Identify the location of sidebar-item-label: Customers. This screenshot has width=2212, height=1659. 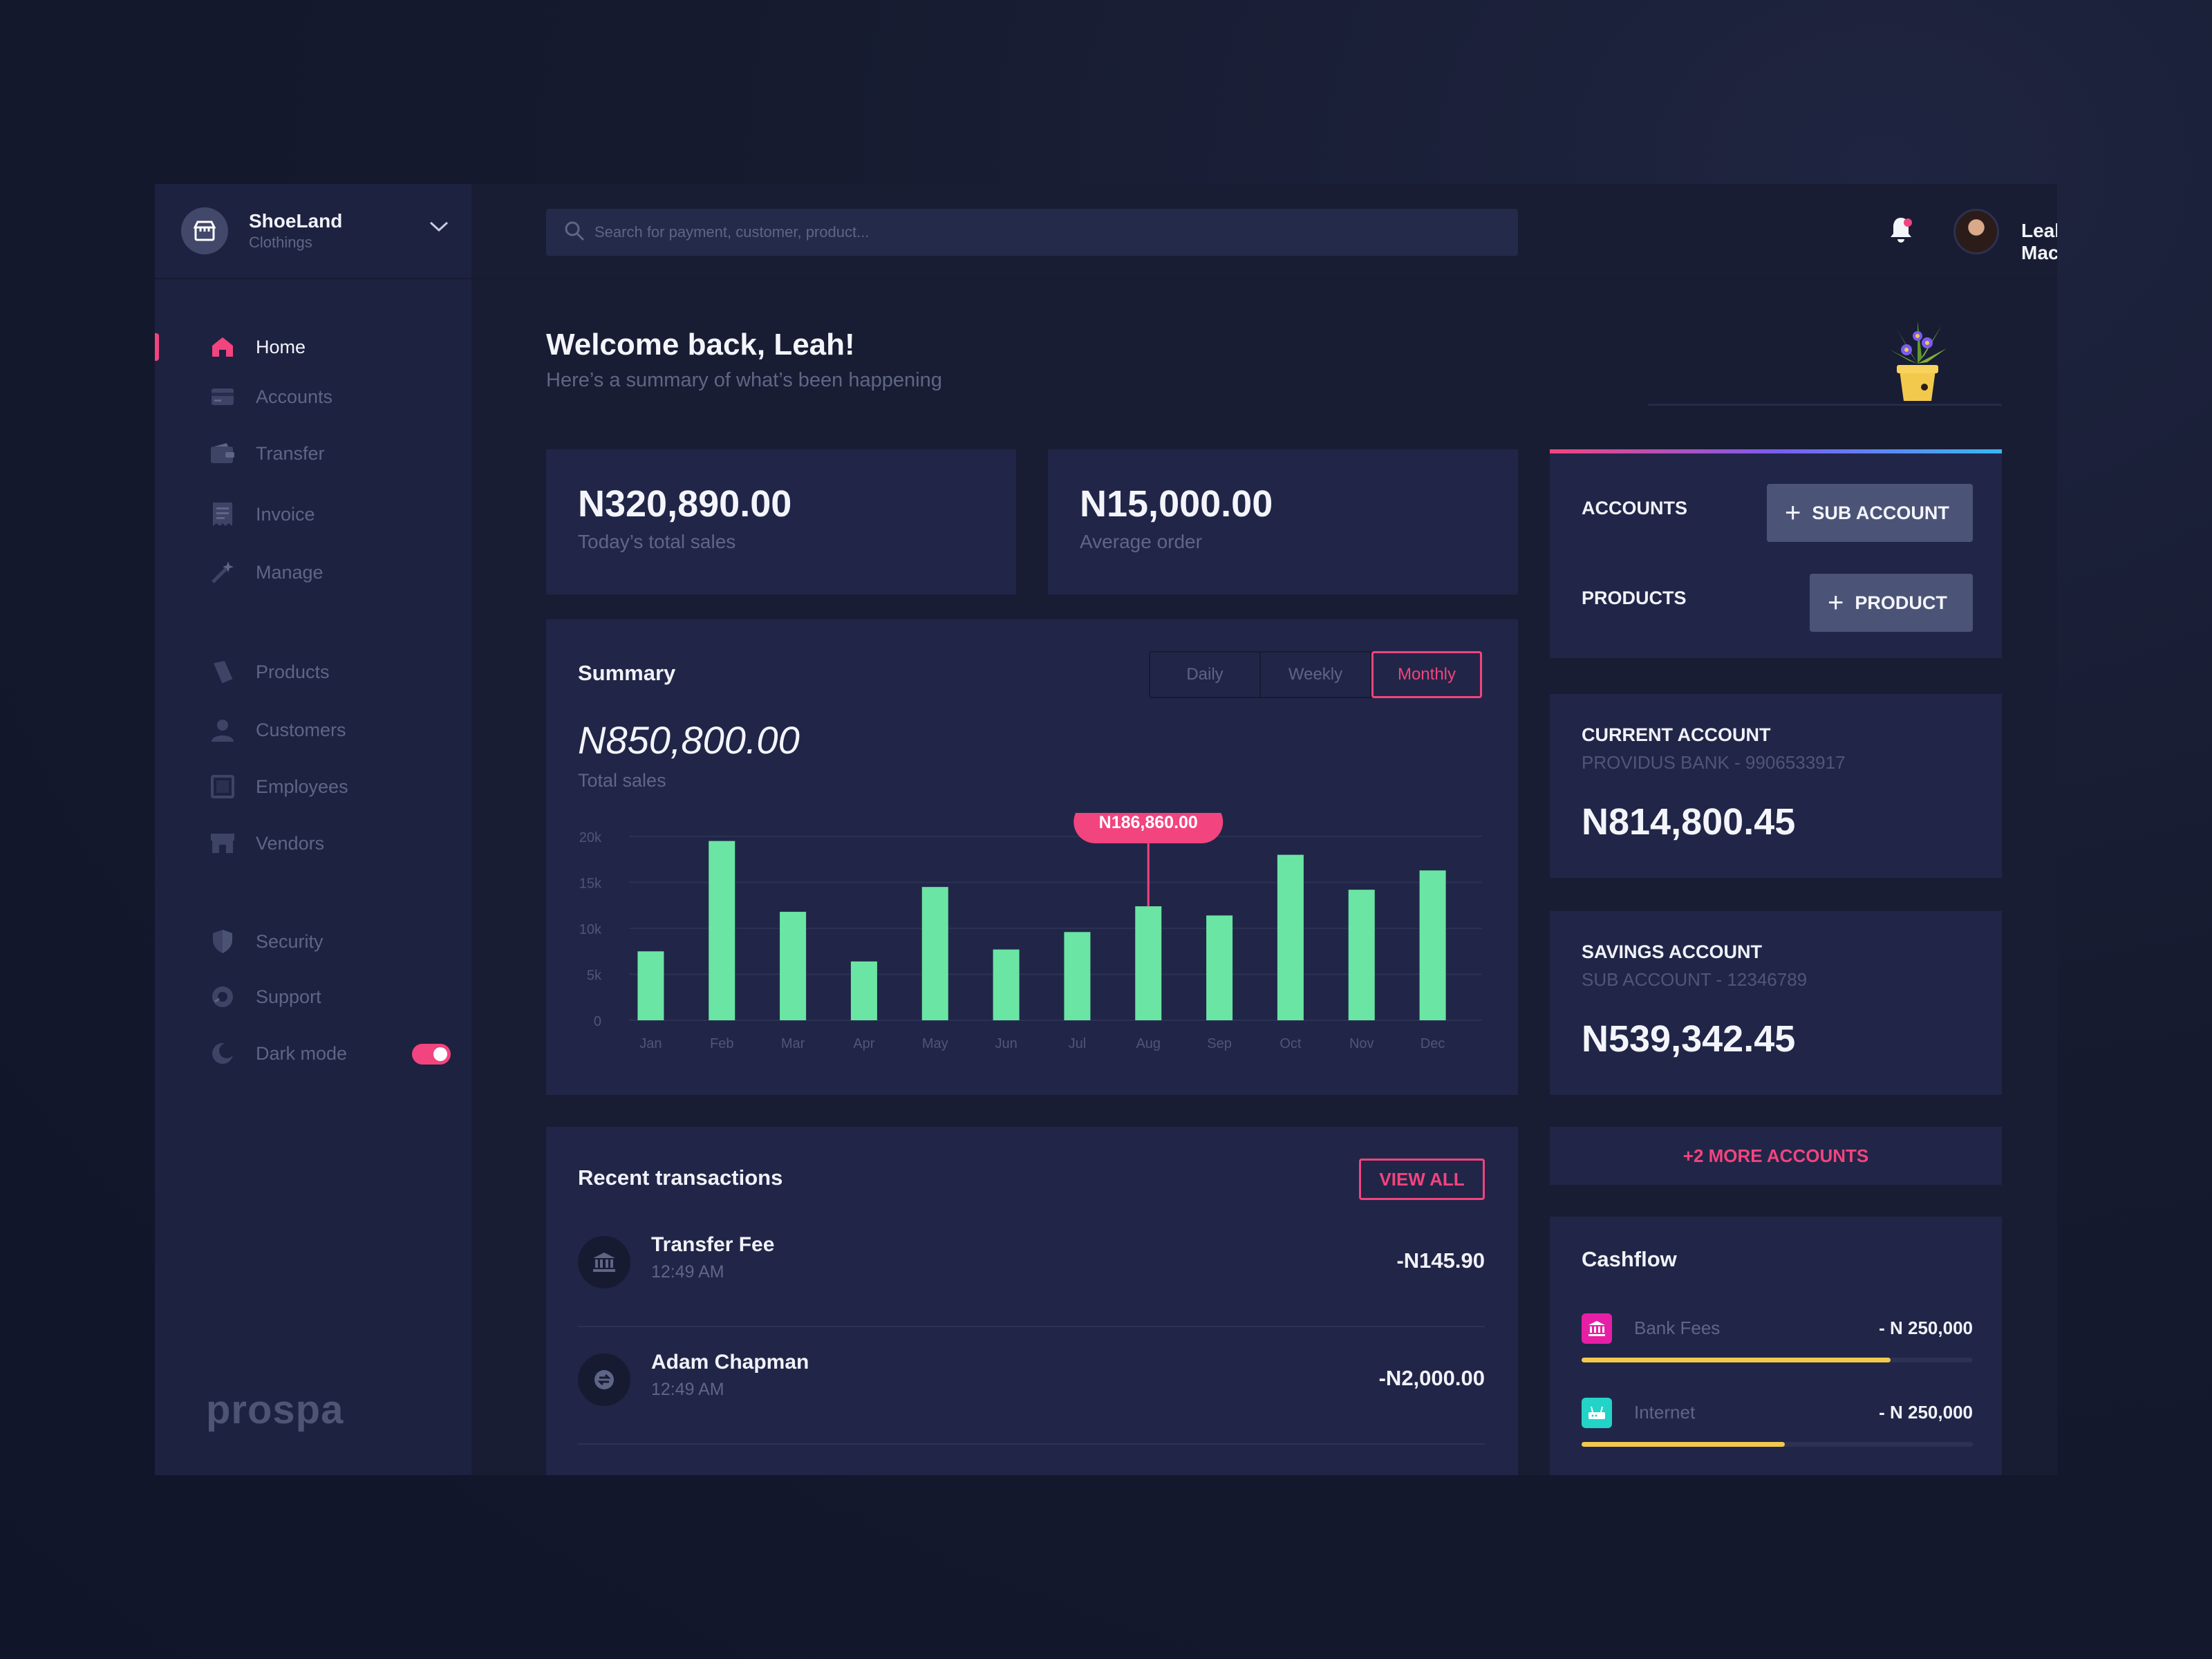
(301, 730).